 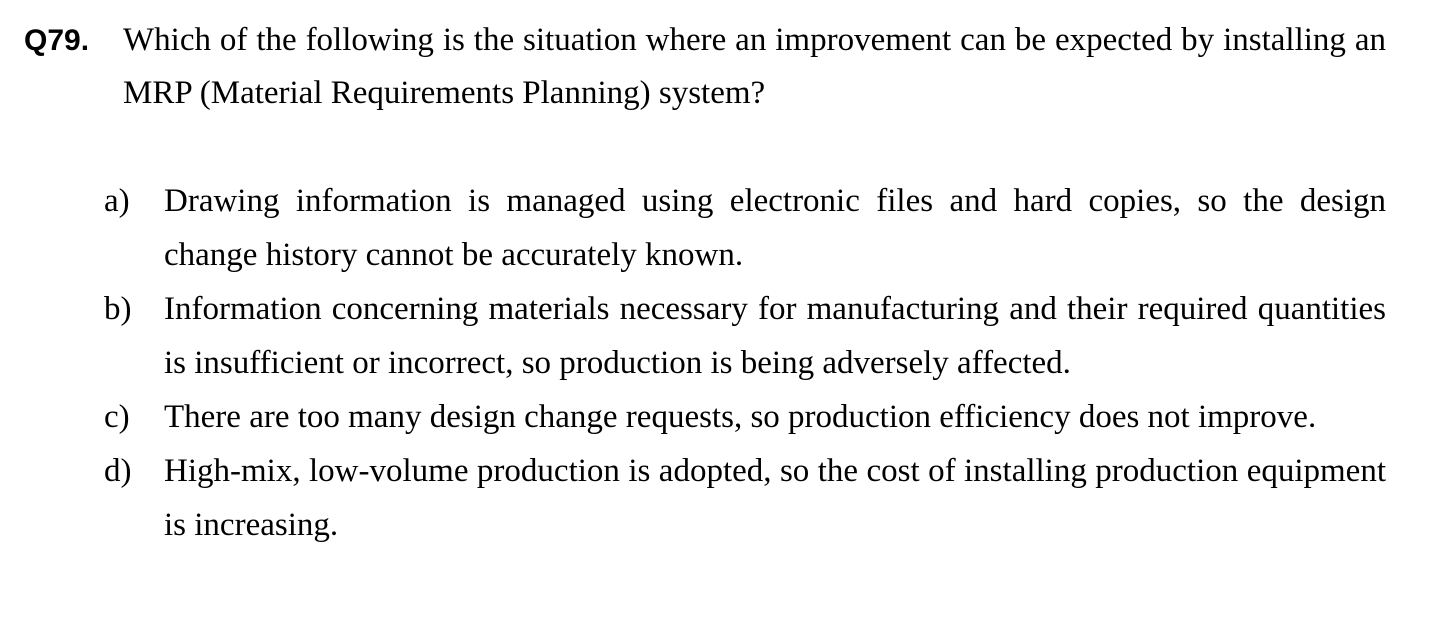 I want to click on question-number: Q79., so click(x=57, y=40).